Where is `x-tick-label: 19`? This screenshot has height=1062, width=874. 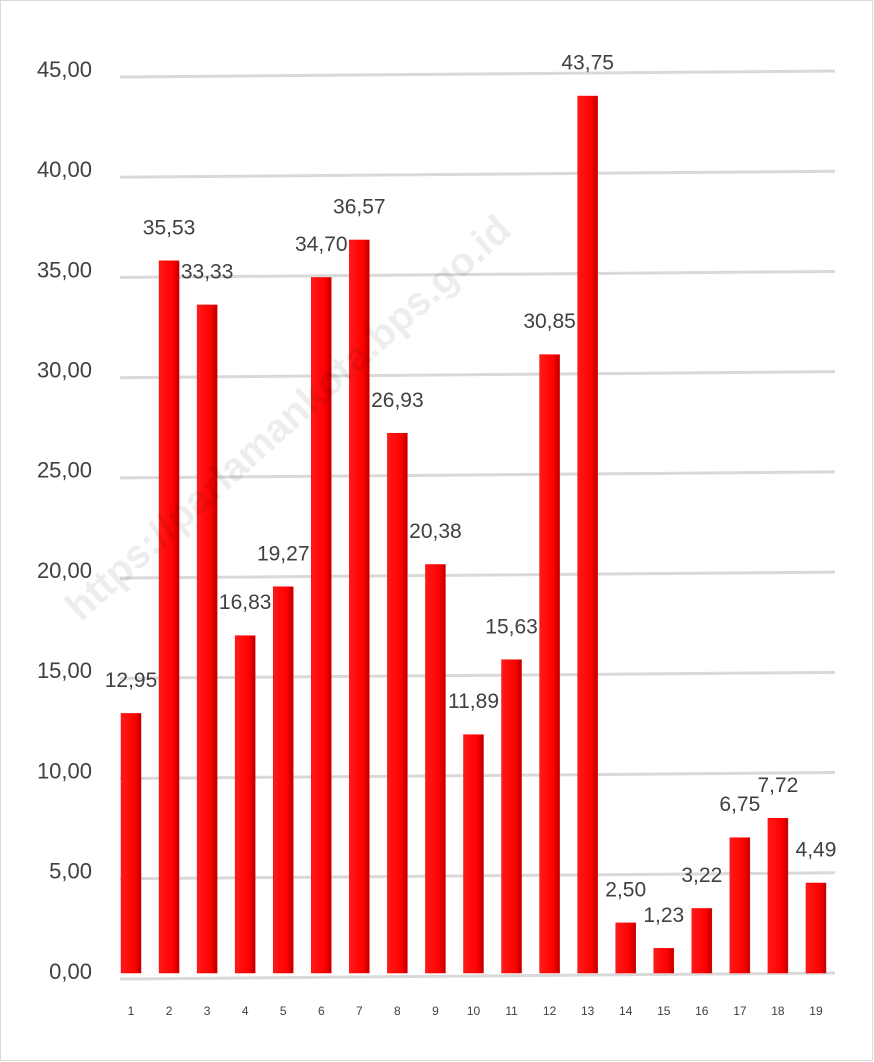 x-tick-label: 19 is located at coordinates (816, 1011).